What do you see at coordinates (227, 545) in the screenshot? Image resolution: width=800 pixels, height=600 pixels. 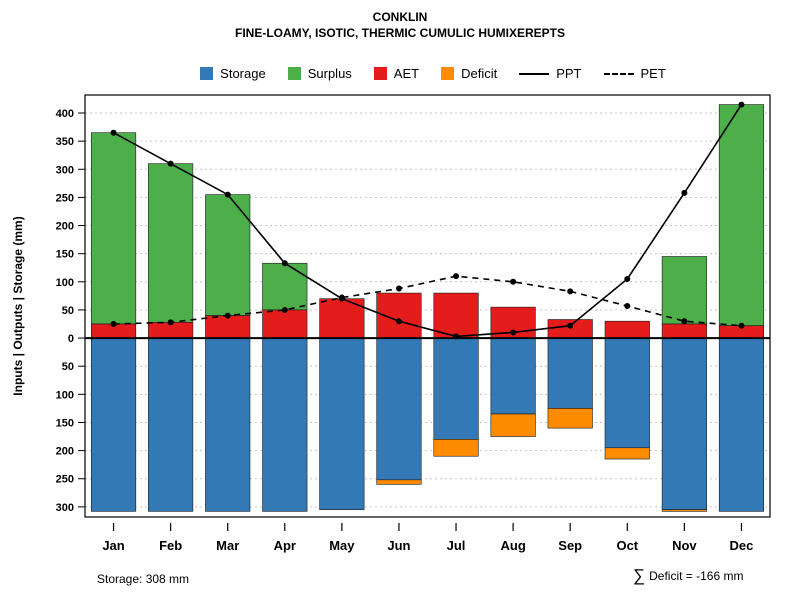 I see `month-label: Mar` at bounding box center [227, 545].